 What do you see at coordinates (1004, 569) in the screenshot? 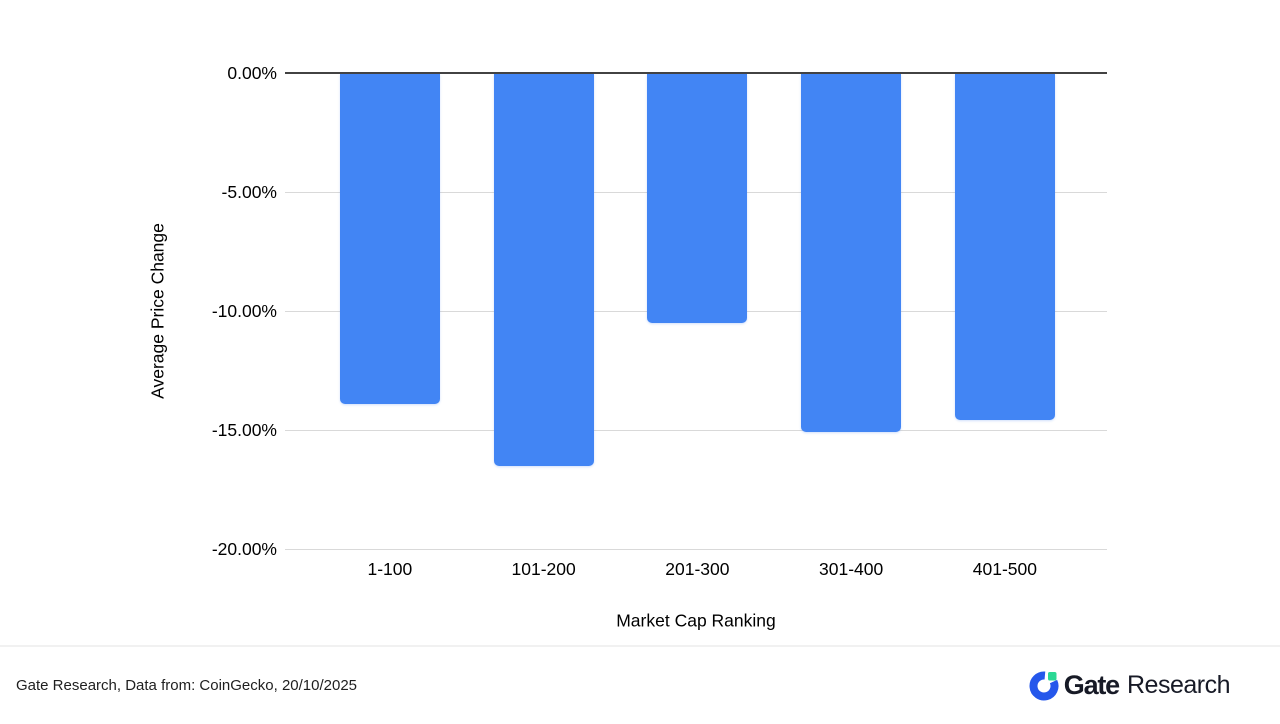
I see `x-axis-tick-label: 401-500` at bounding box center [1004, 569].